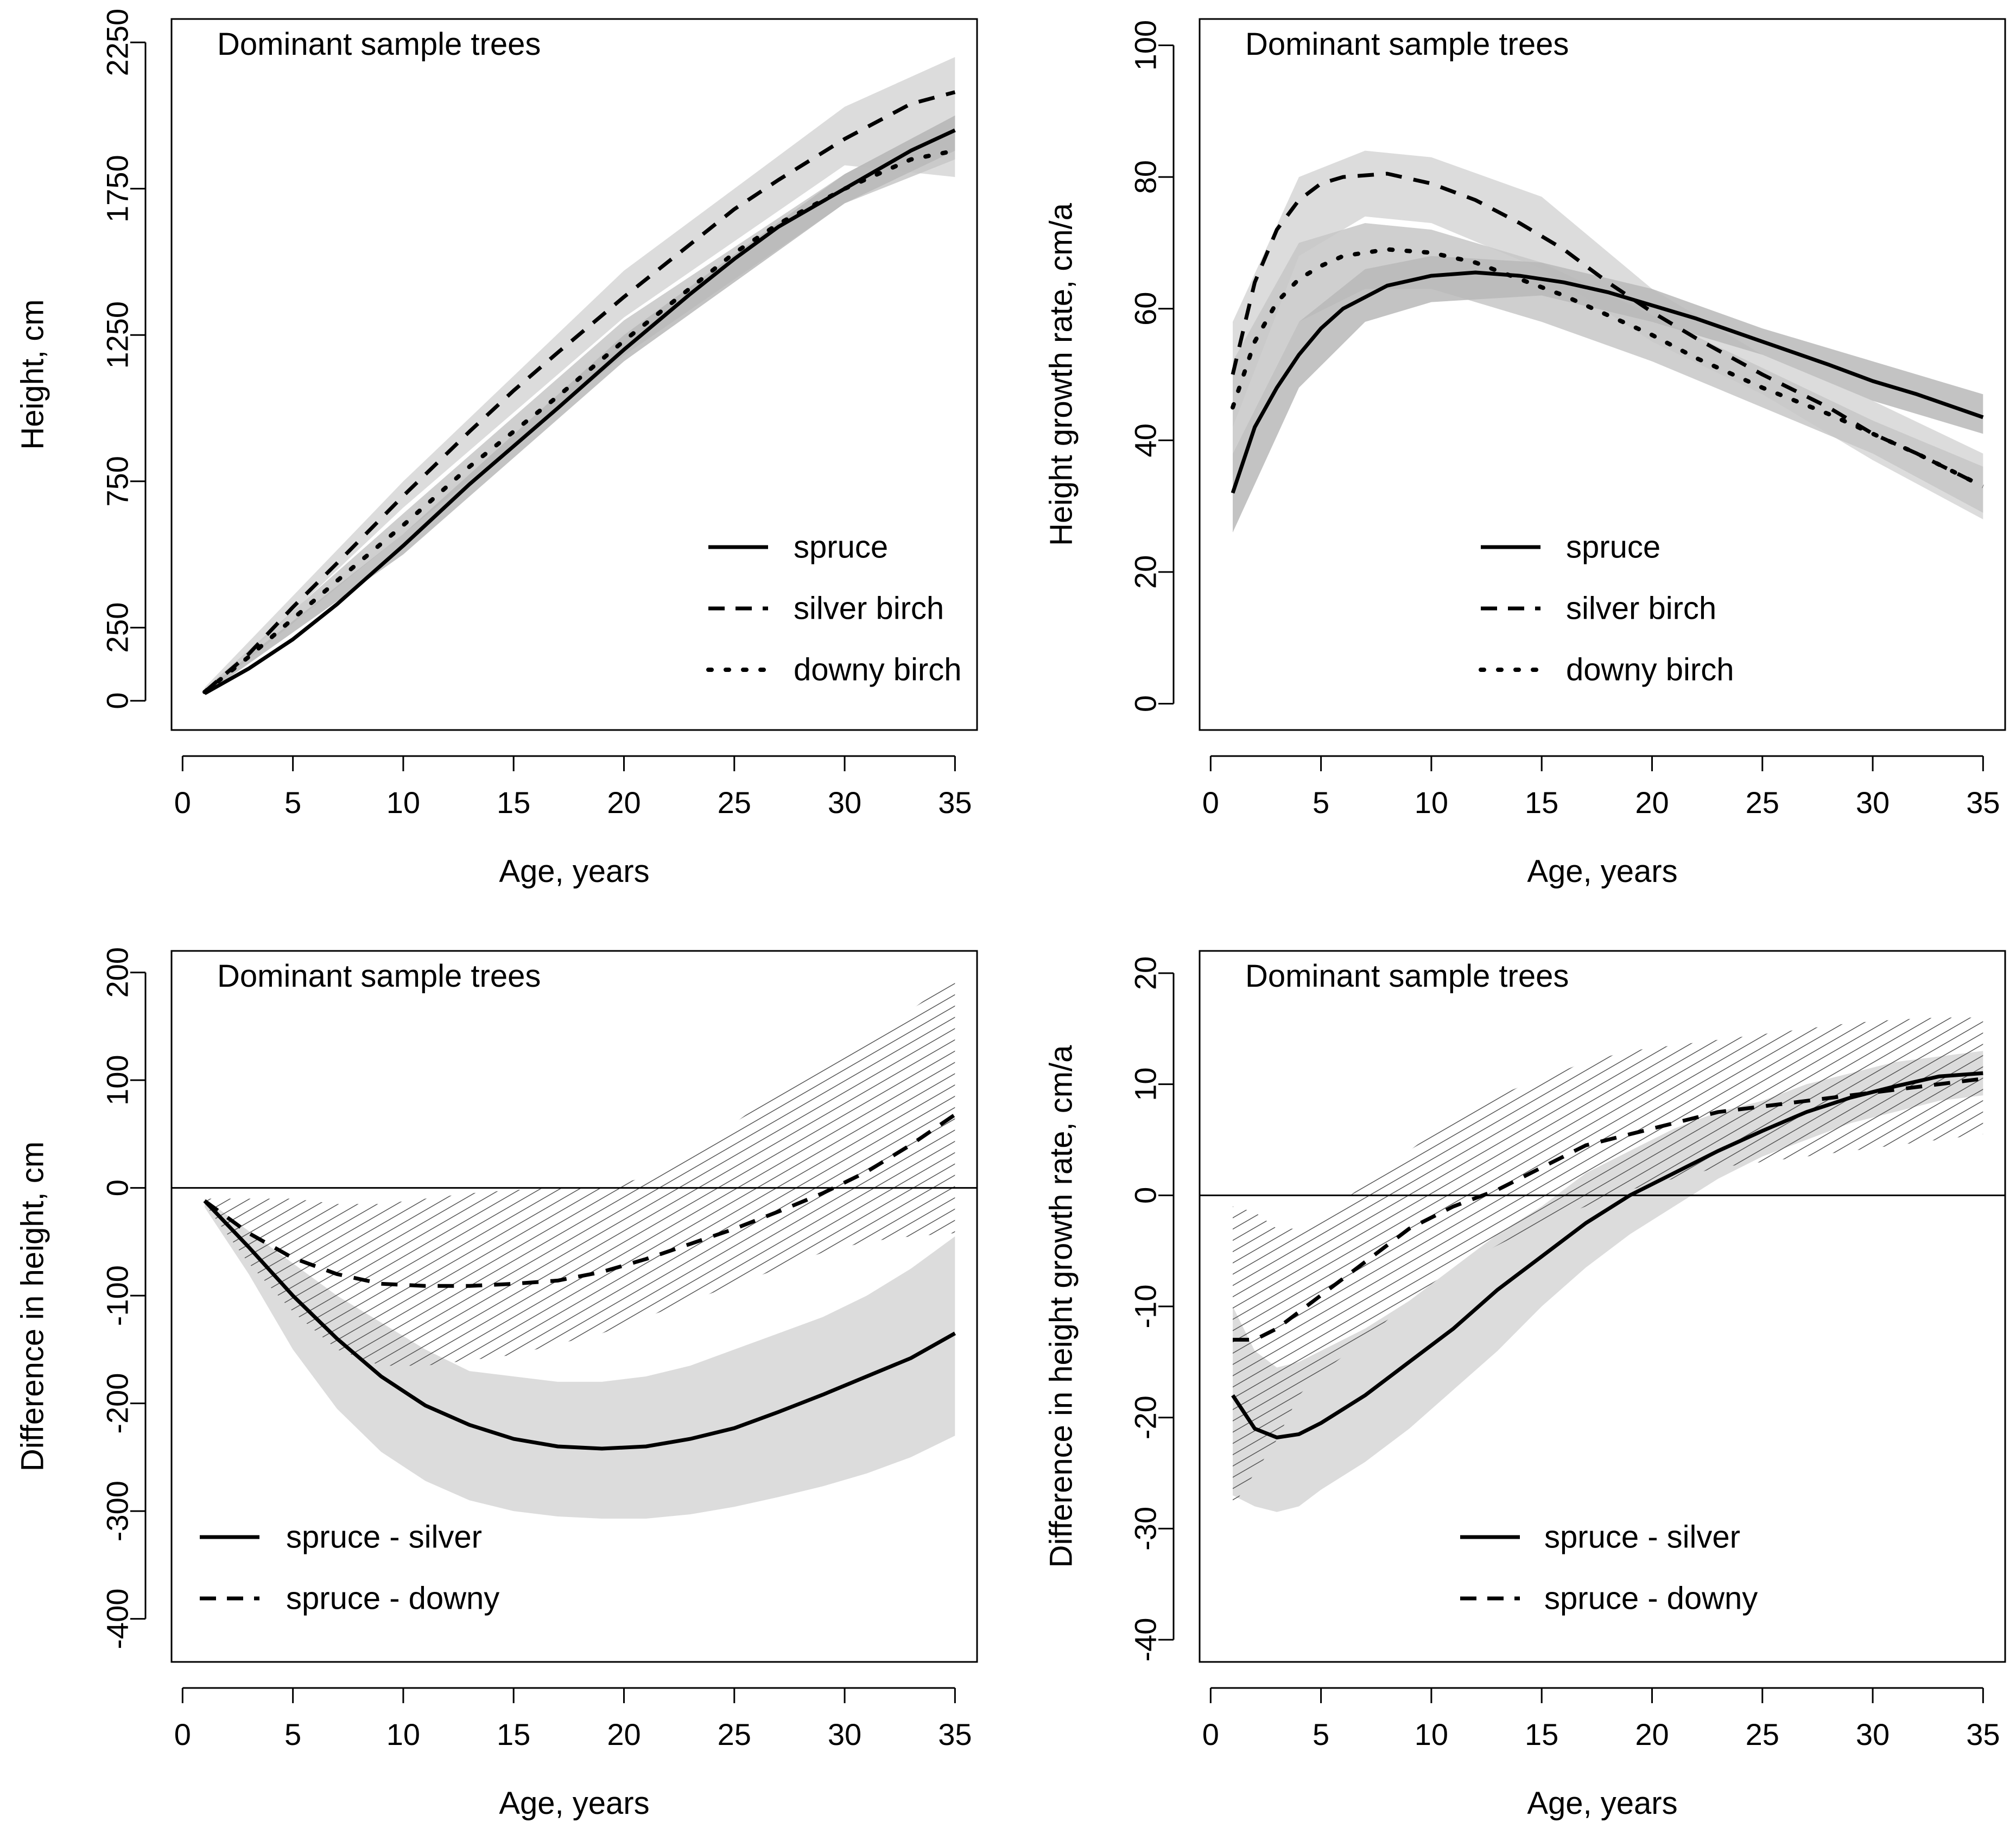 The image size is (2016, 1828). What do you see at coordinates (117, 481) in the screenshot?
I see `y-tick-label: 750` at bounding box center [117, 481].